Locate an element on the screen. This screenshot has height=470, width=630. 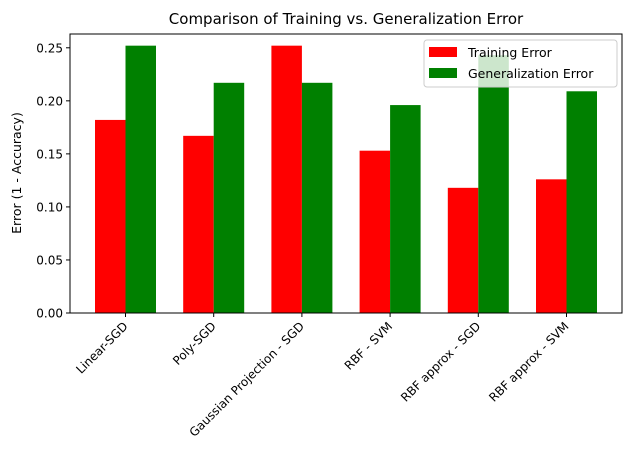
y-axis-label: Error (1 - Accuracy) is located at coordinates (16, 173).